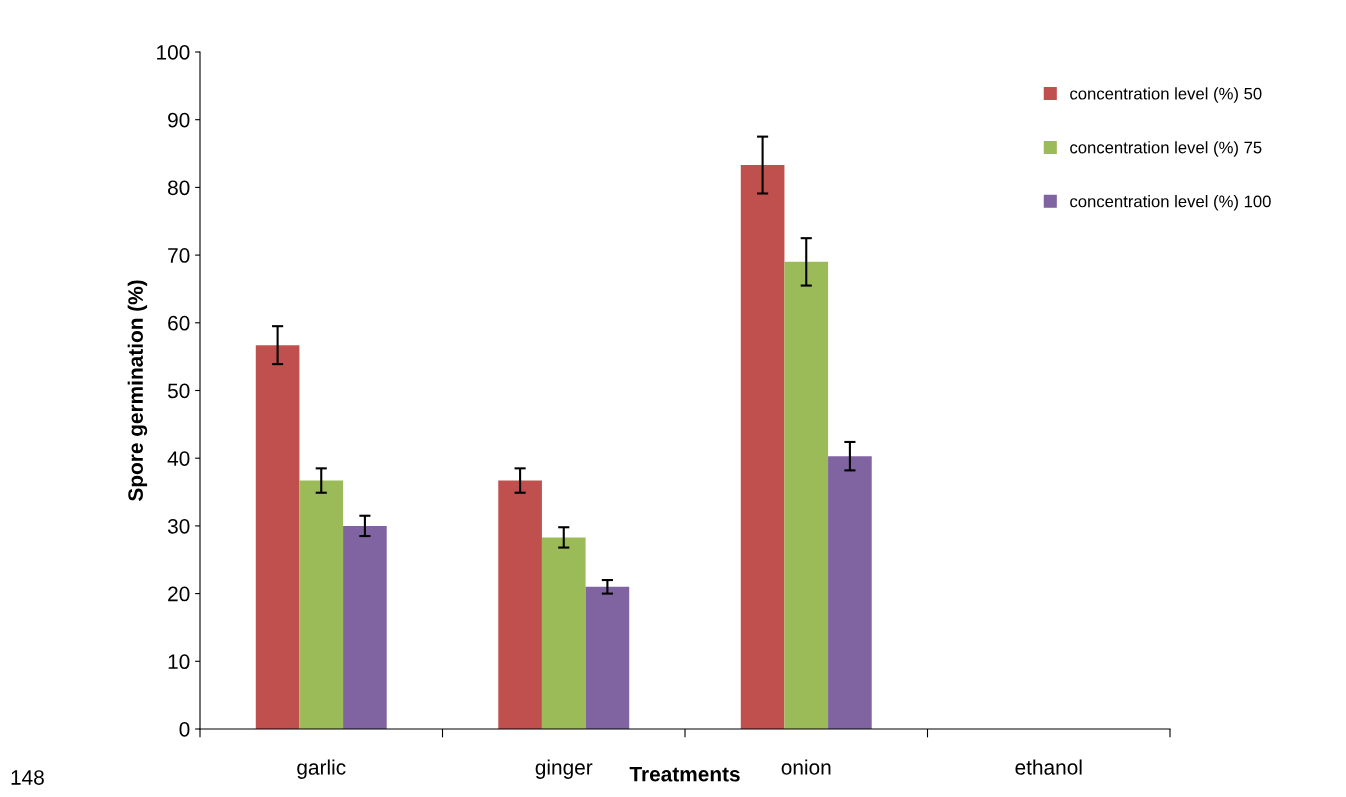 This screenshot has height=797, width=1346. What do you see at coordinates (1166, 149) in the screenshot?
I see `legend-label: concentration level (%) 75` at bounding box center [1166, 149].